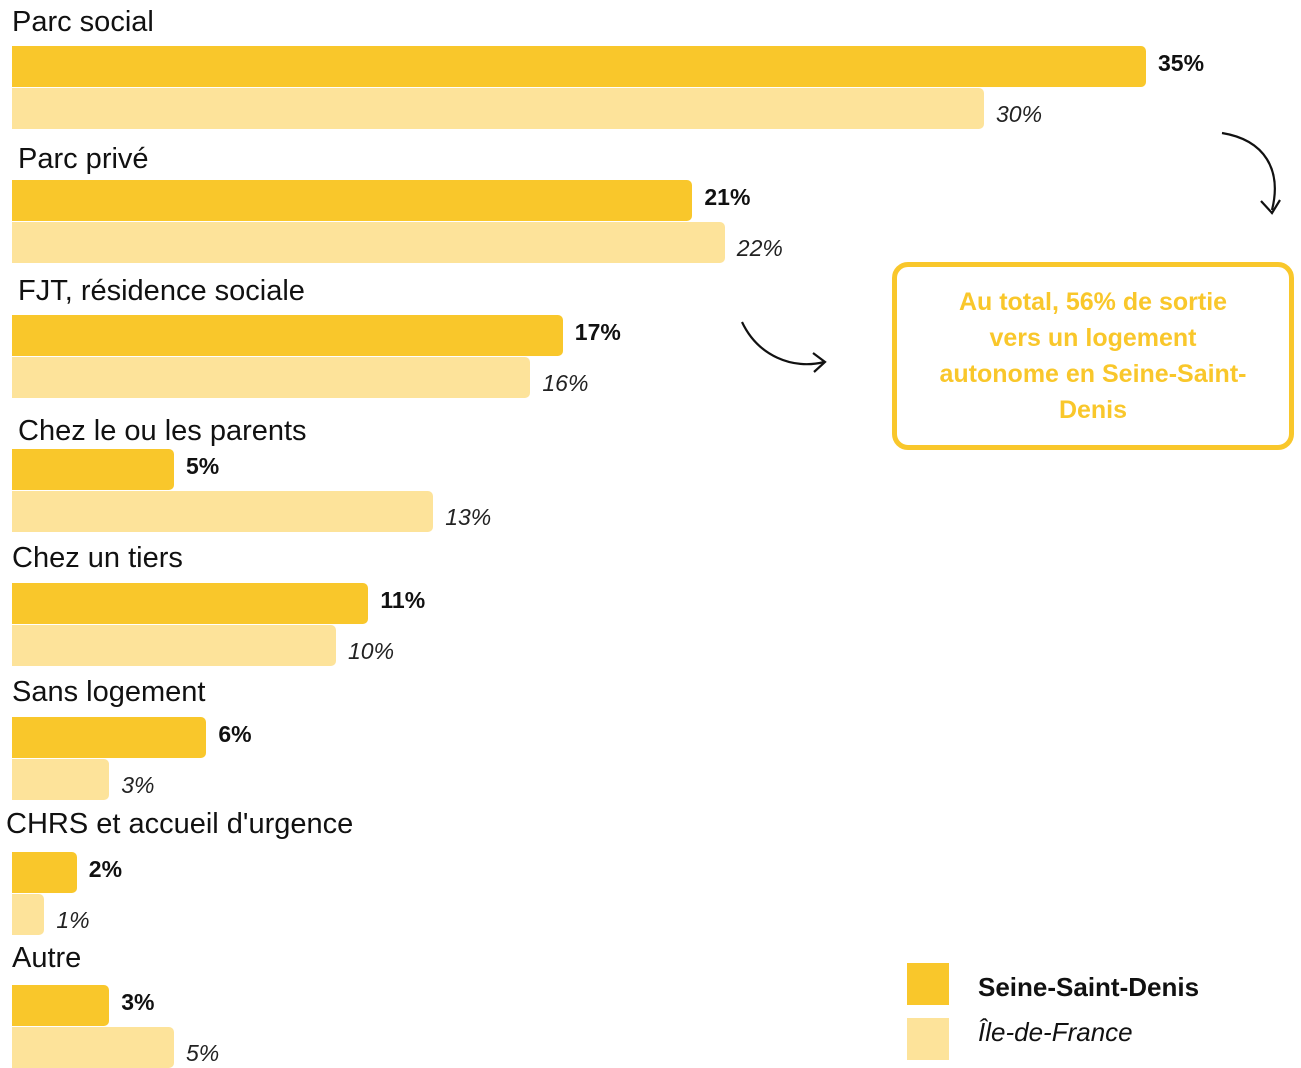 This screenshot has height=1068, width=1301. Describe the element at coordinates (180, 824) in the screenshot. I see `category-label: CHRS et accueil d'urgence` at that location.